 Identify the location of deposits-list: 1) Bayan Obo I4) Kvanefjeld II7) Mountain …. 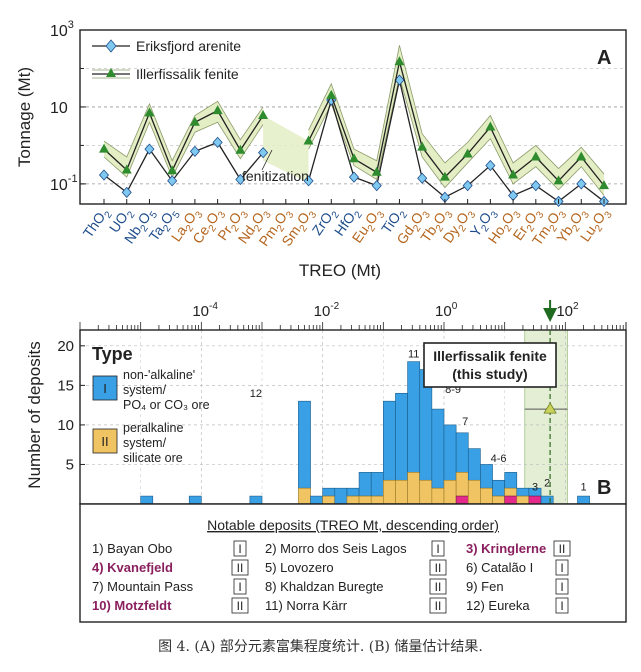
(331, 577).